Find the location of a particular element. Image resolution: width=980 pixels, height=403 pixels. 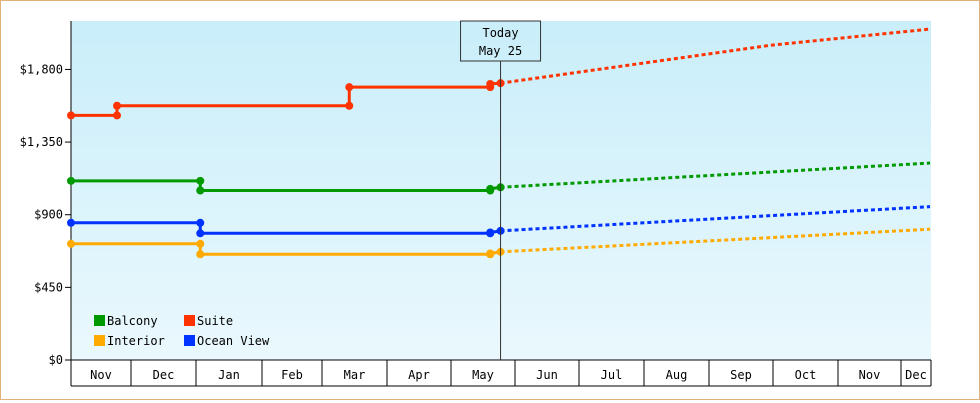

today-label-line1: Today is located at coordinates (500, 33).